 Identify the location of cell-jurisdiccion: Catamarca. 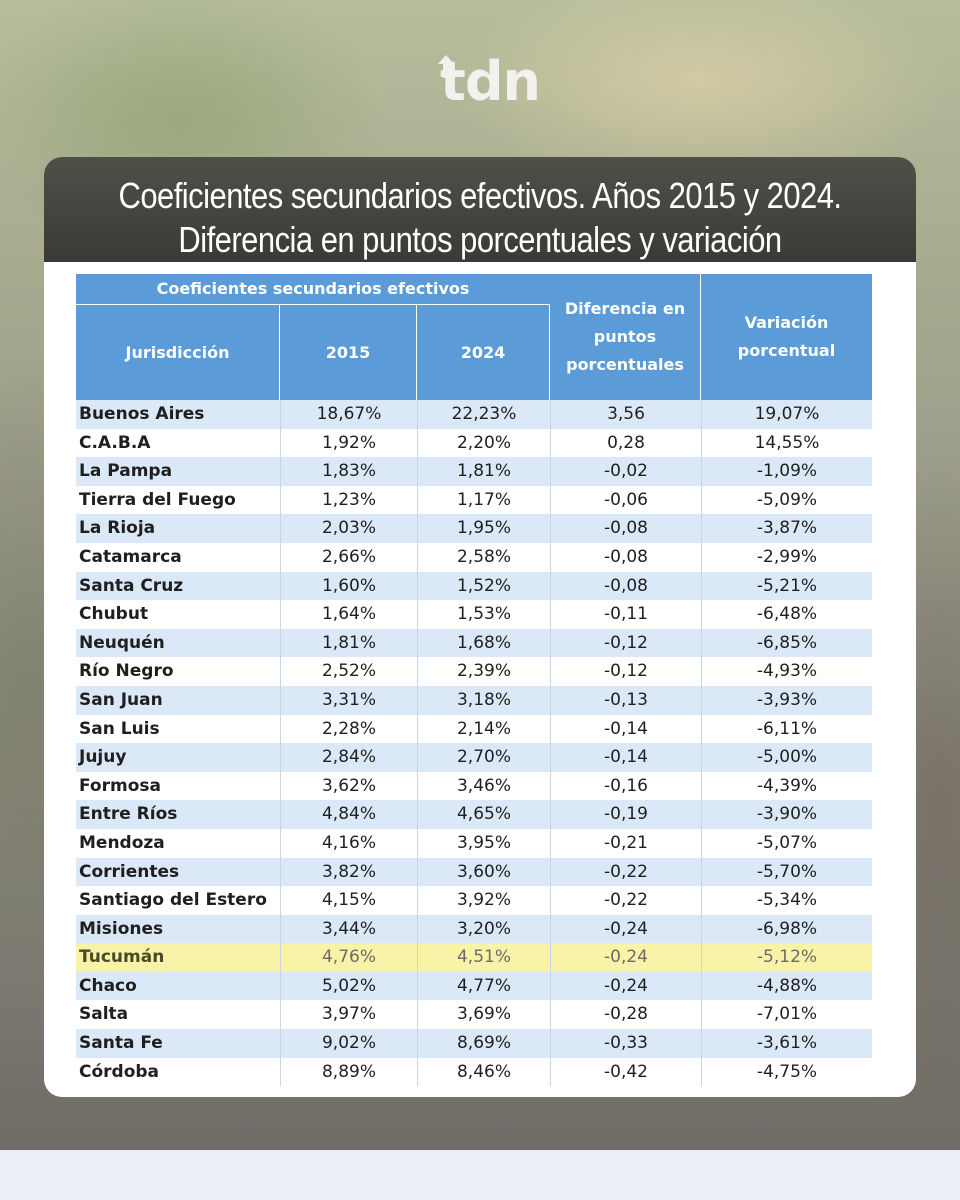
(130, 556).